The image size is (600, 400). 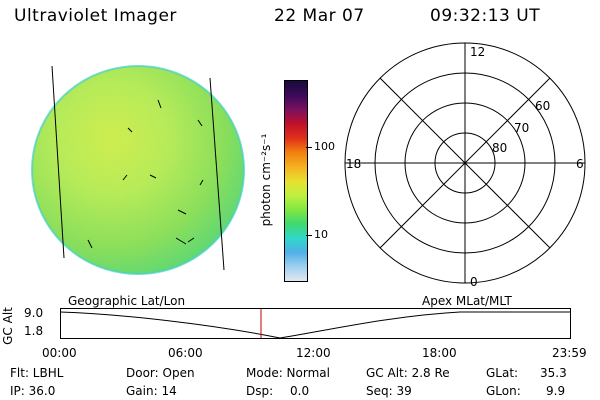 What do you see at coordinates (321, 234) in the screenshot?
I see `colorbar-label-10: 10` at bounding box center [321, 234].